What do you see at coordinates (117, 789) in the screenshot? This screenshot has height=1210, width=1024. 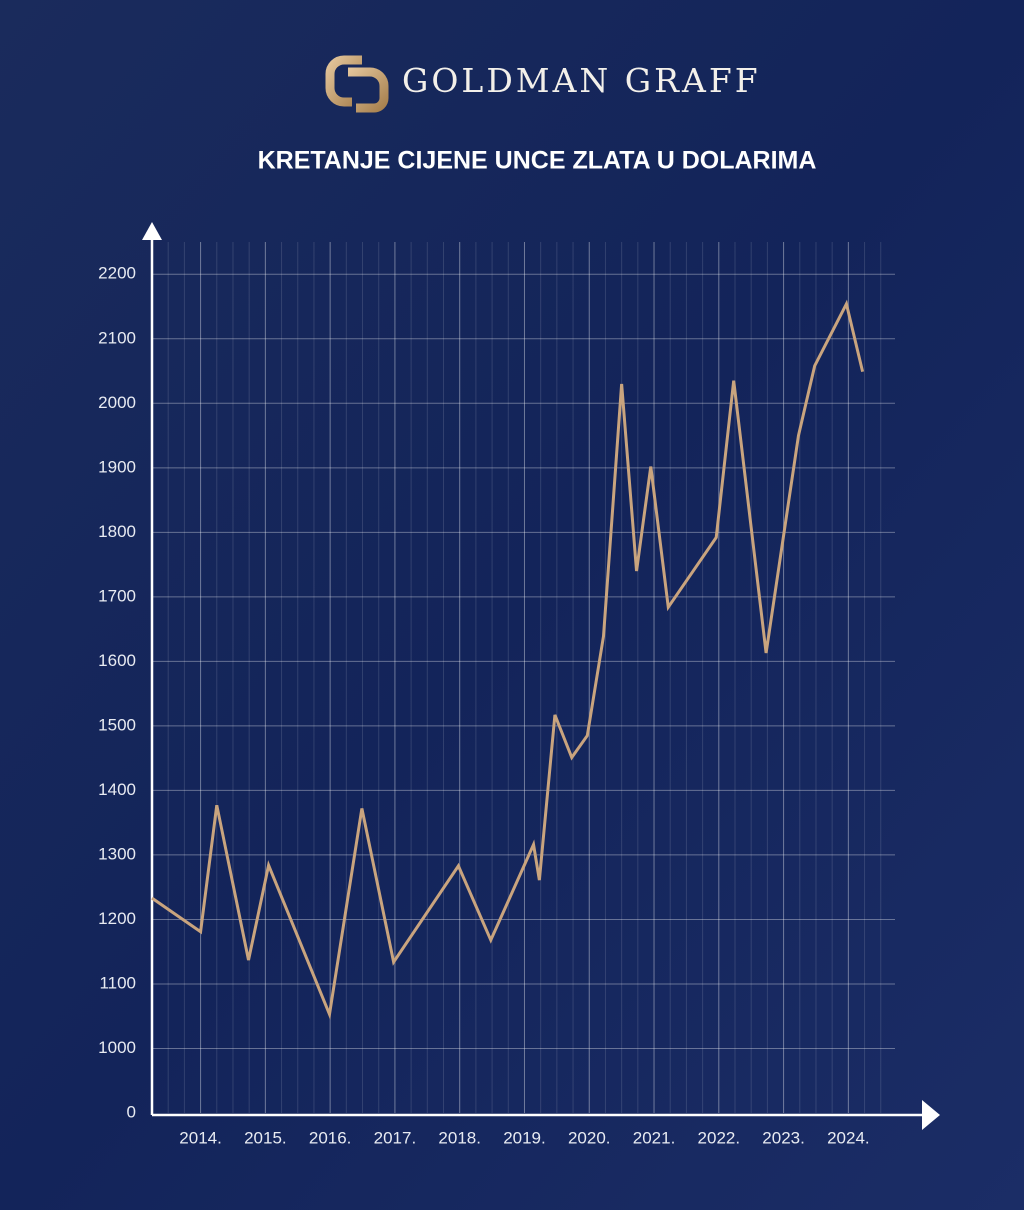 I see `y-tick-label: 1400` at bounding box center [117, 789].